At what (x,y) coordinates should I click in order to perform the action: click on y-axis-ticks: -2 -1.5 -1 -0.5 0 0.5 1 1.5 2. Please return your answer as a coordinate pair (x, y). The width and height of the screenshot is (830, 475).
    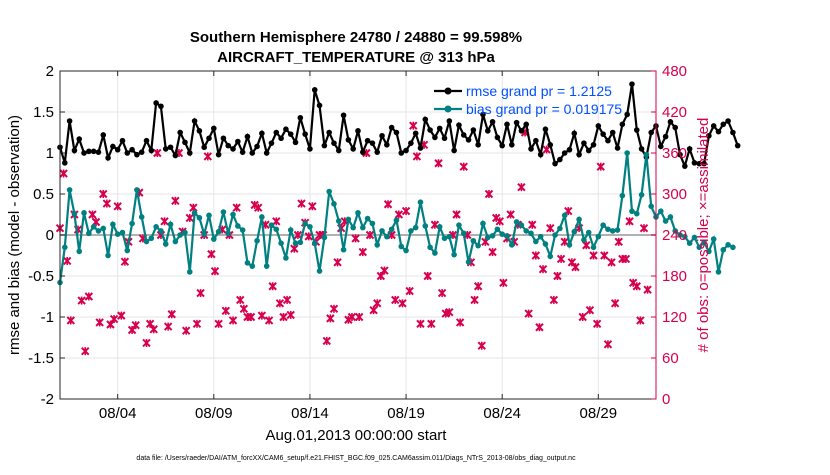
    Looking at the image, I should click on (46, 235).